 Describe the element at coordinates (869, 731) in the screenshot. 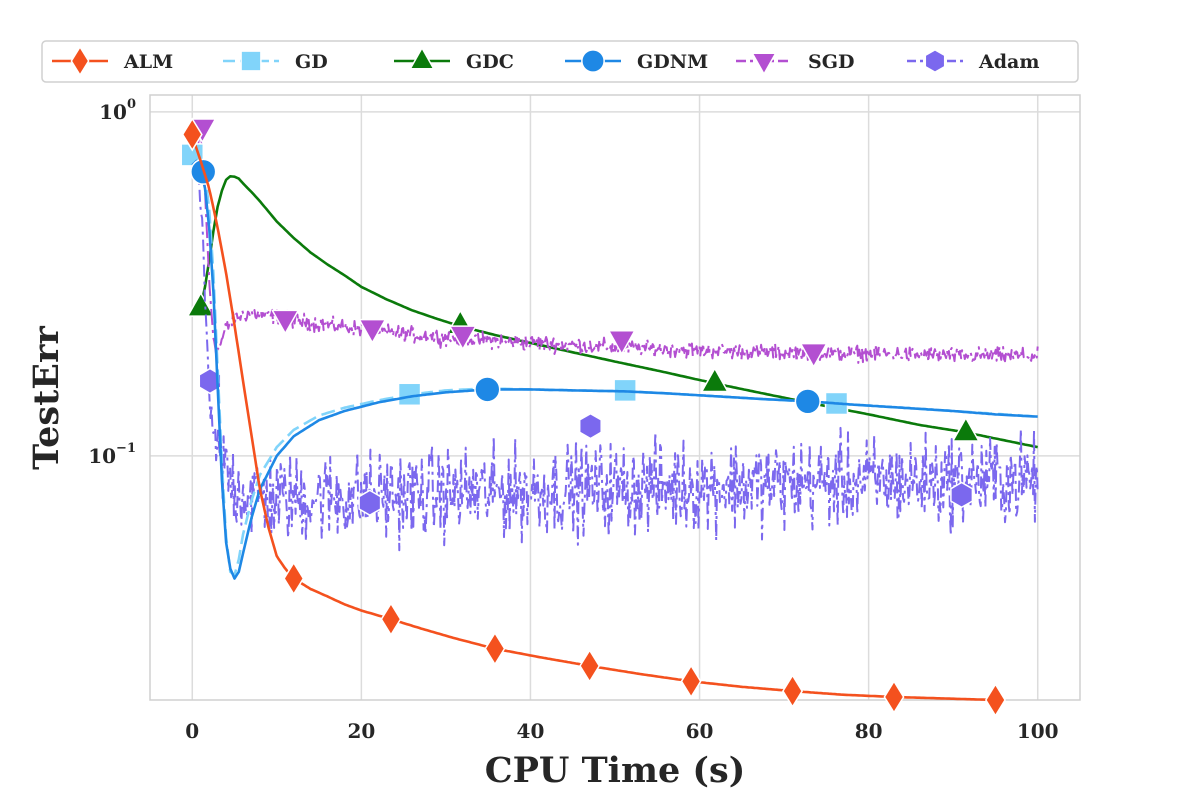

I see `x-tick-label: 80` at that location.